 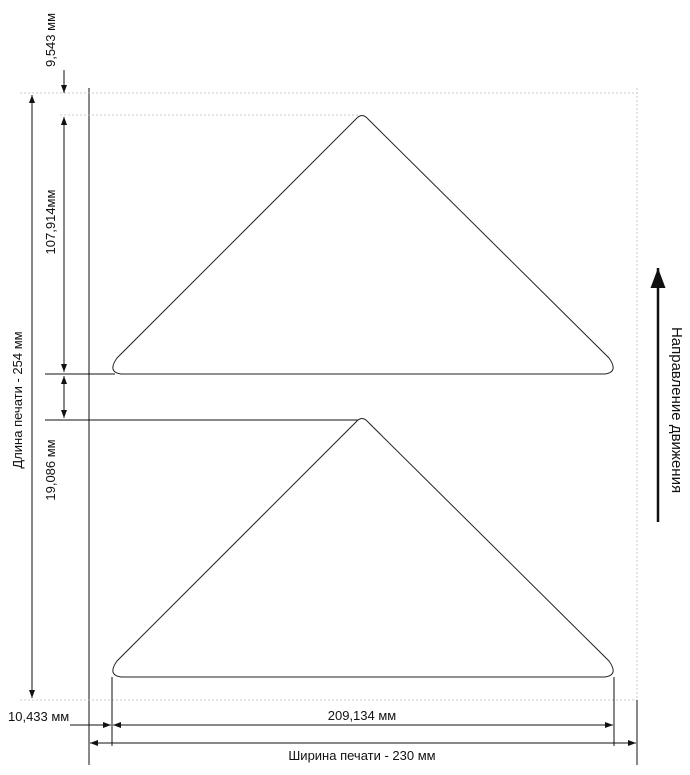 What do you see at coordinates (676, 410) in the screenshot?
I see `direction-label: Направление движения` at bounding box center [676, 410].